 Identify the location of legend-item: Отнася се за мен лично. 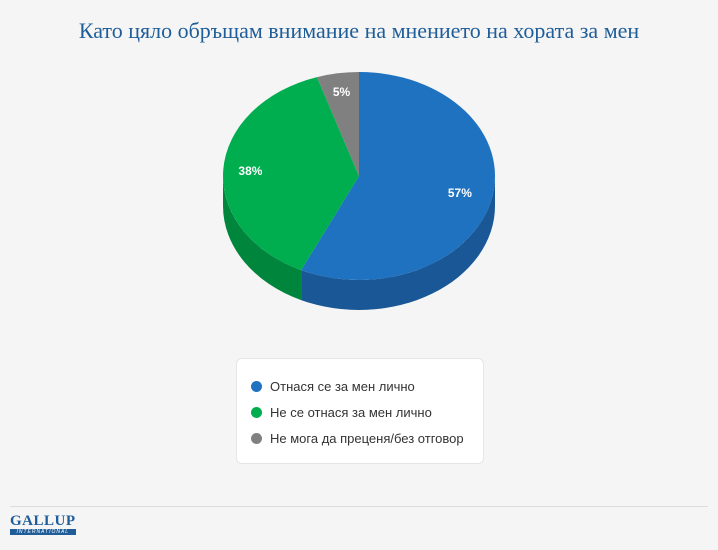
(367, 386).